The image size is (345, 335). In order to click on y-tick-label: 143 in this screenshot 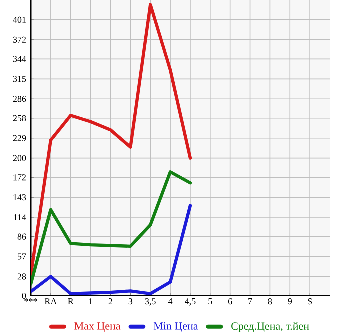, I will do `click(20, 197)`.